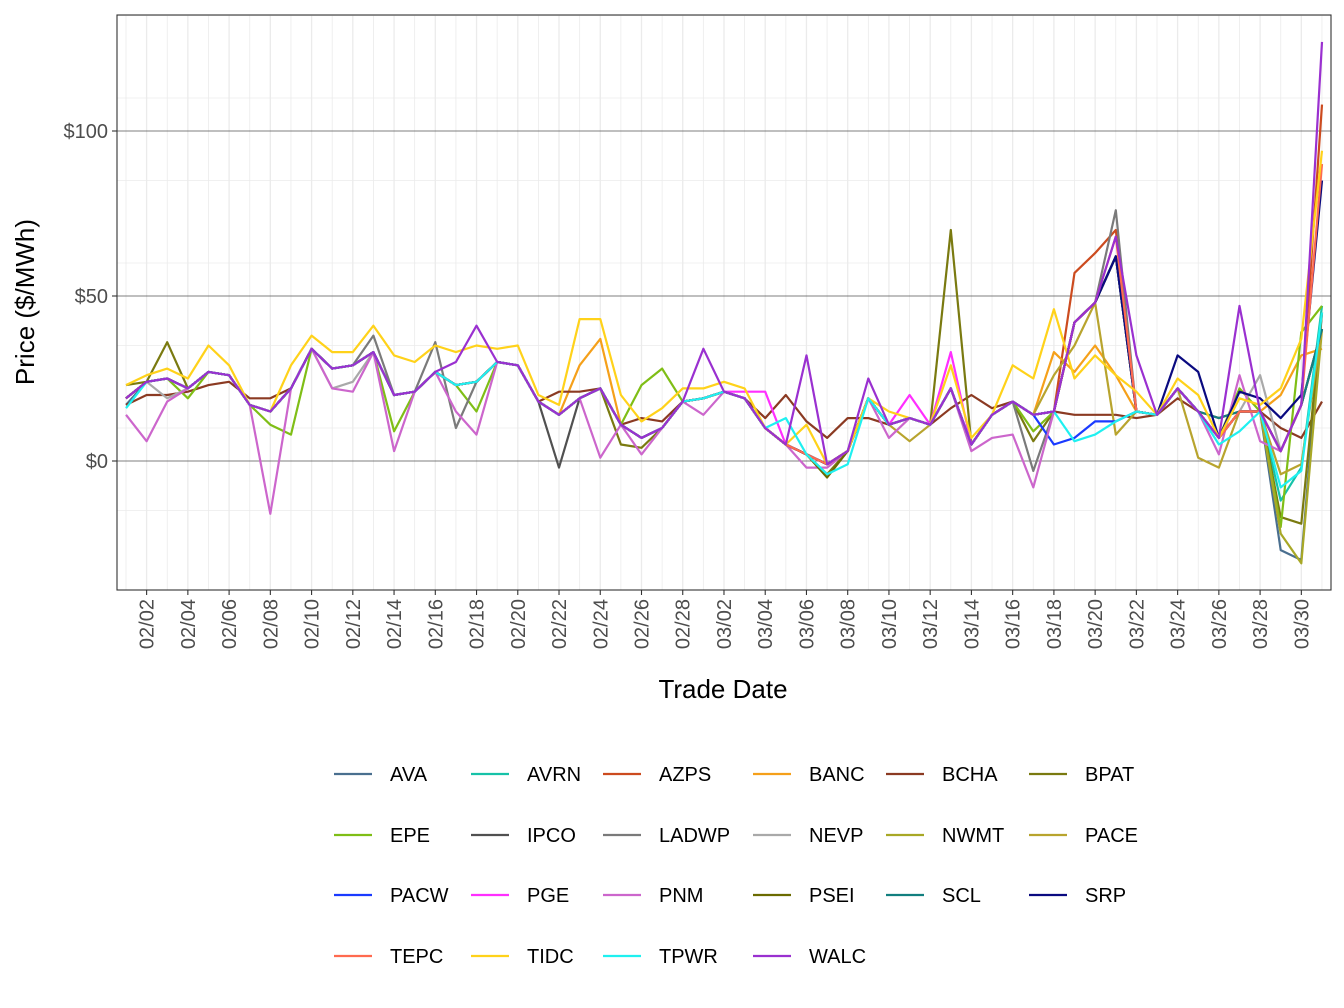 The width and height of the screenshot is (1344, 1008). I want to click on y-tick-label: $50, so click(91, 297).